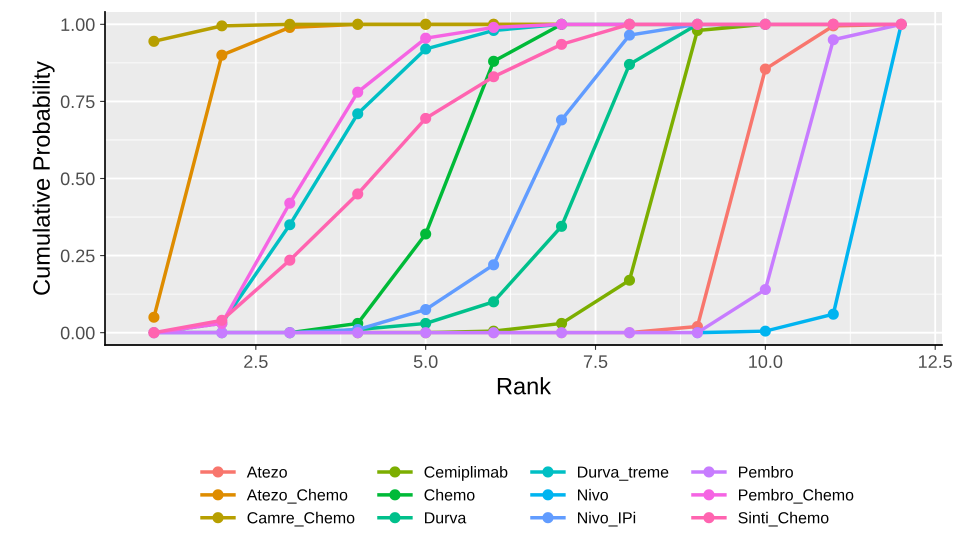 Image resolution: width=960 pixels, height=541 pixels. What do you see at coordinates (43, 178) in the screenshot?
I see `y-axis-title: Cumulative Probability` at bounding box center [43, 178].